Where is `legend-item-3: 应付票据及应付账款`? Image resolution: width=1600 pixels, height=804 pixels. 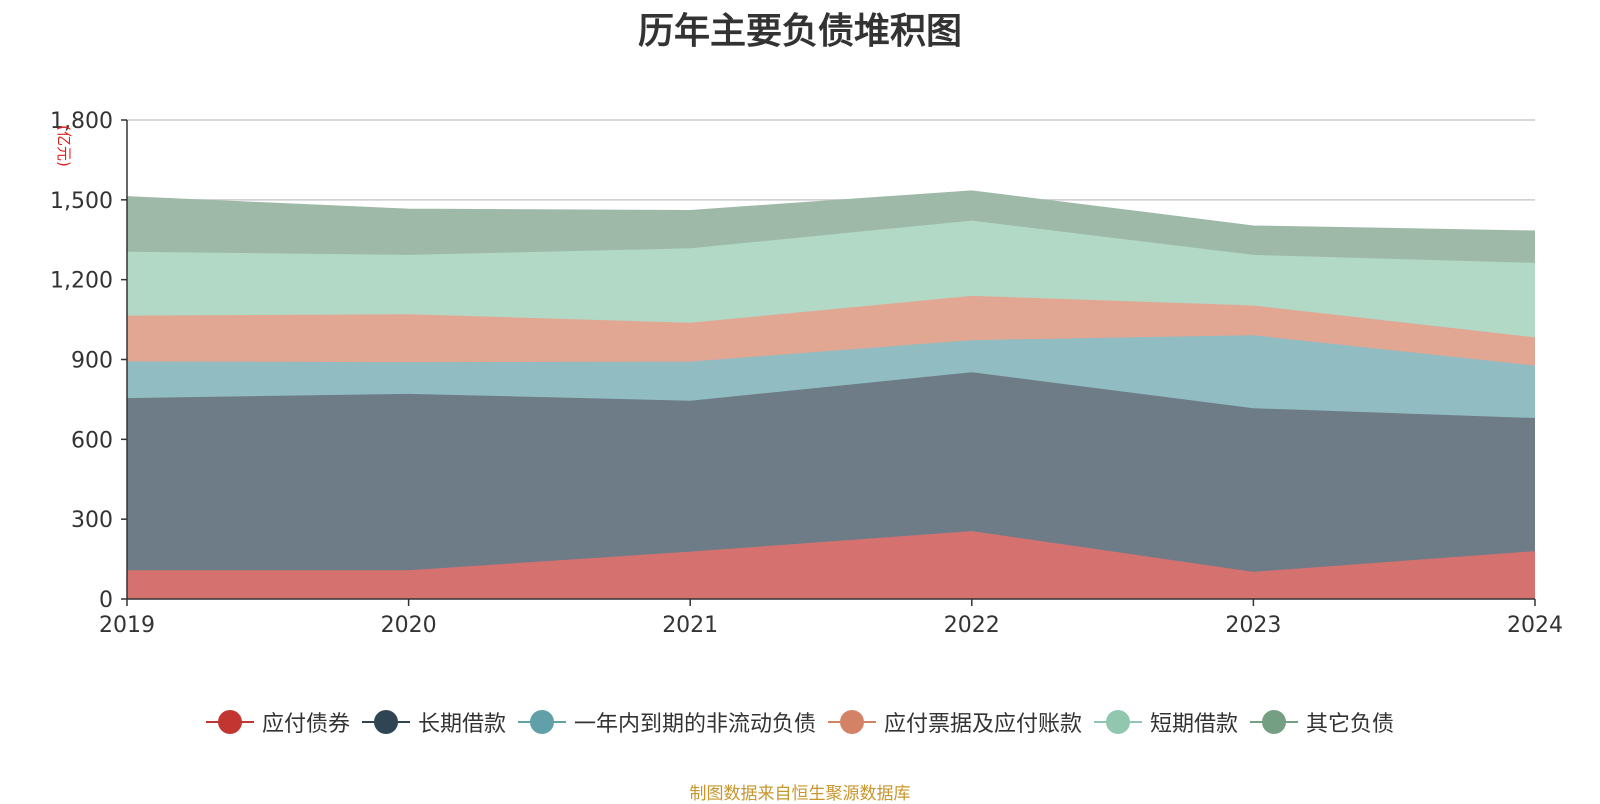
legend-item-3: 应付票据及应付账款 is located at coordinates (955, 722).